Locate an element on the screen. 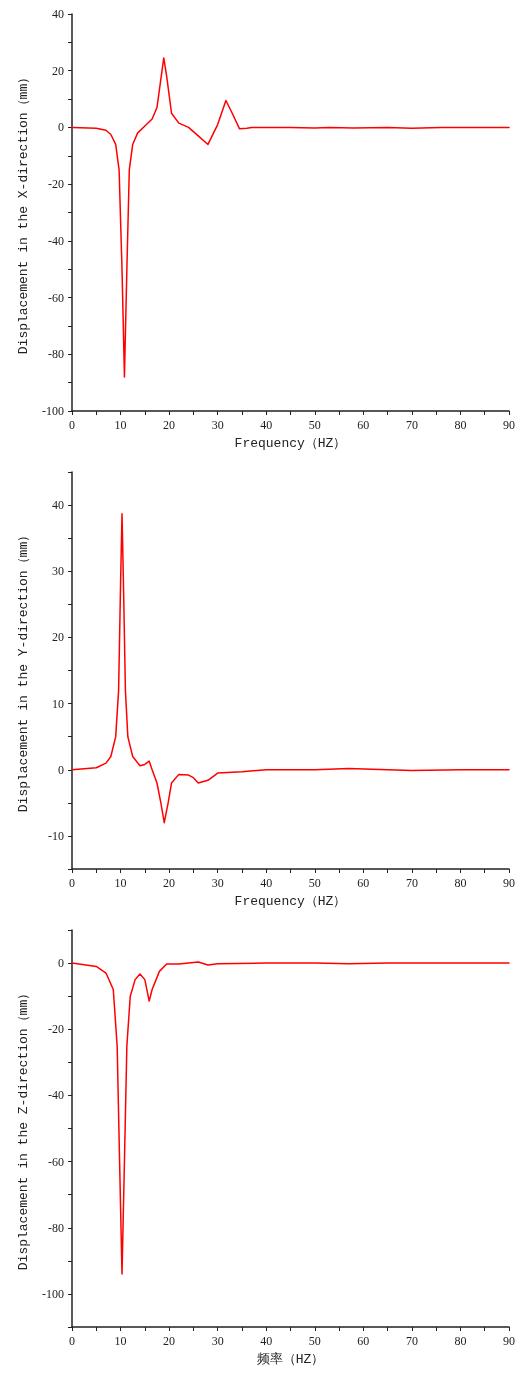 Image resolution: width=518 pixels, height=1391 pixels. y-tick-label: 10 is located at coordinates (58, 703).